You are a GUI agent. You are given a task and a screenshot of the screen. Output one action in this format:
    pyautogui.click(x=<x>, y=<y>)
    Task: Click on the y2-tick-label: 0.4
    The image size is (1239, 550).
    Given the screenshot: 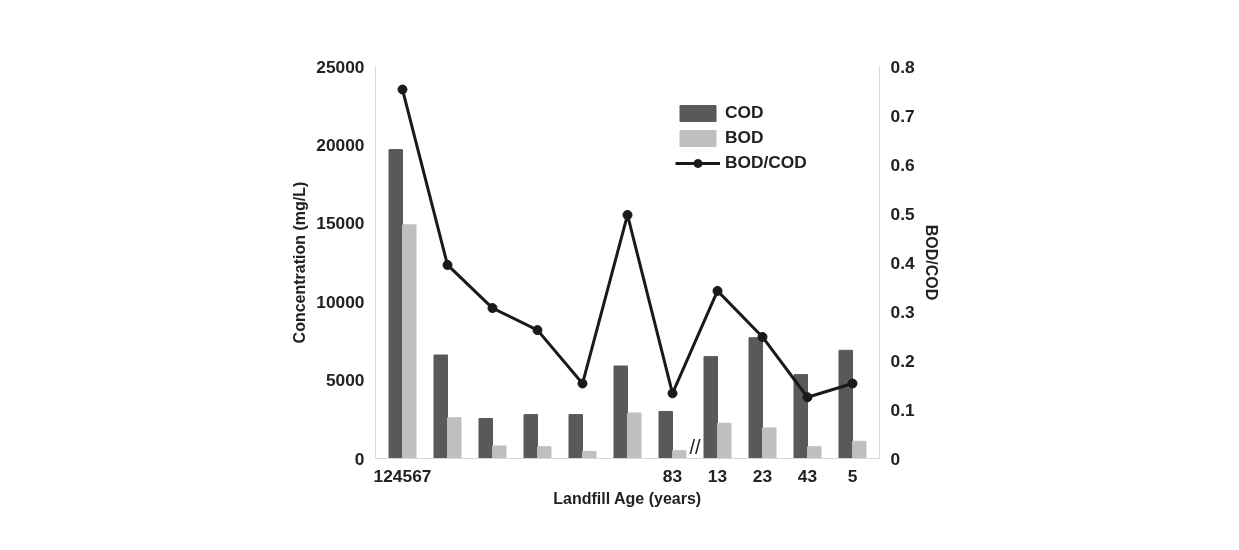 What is the action you would take?
    pyautogui.click(x=902, y=262)
    